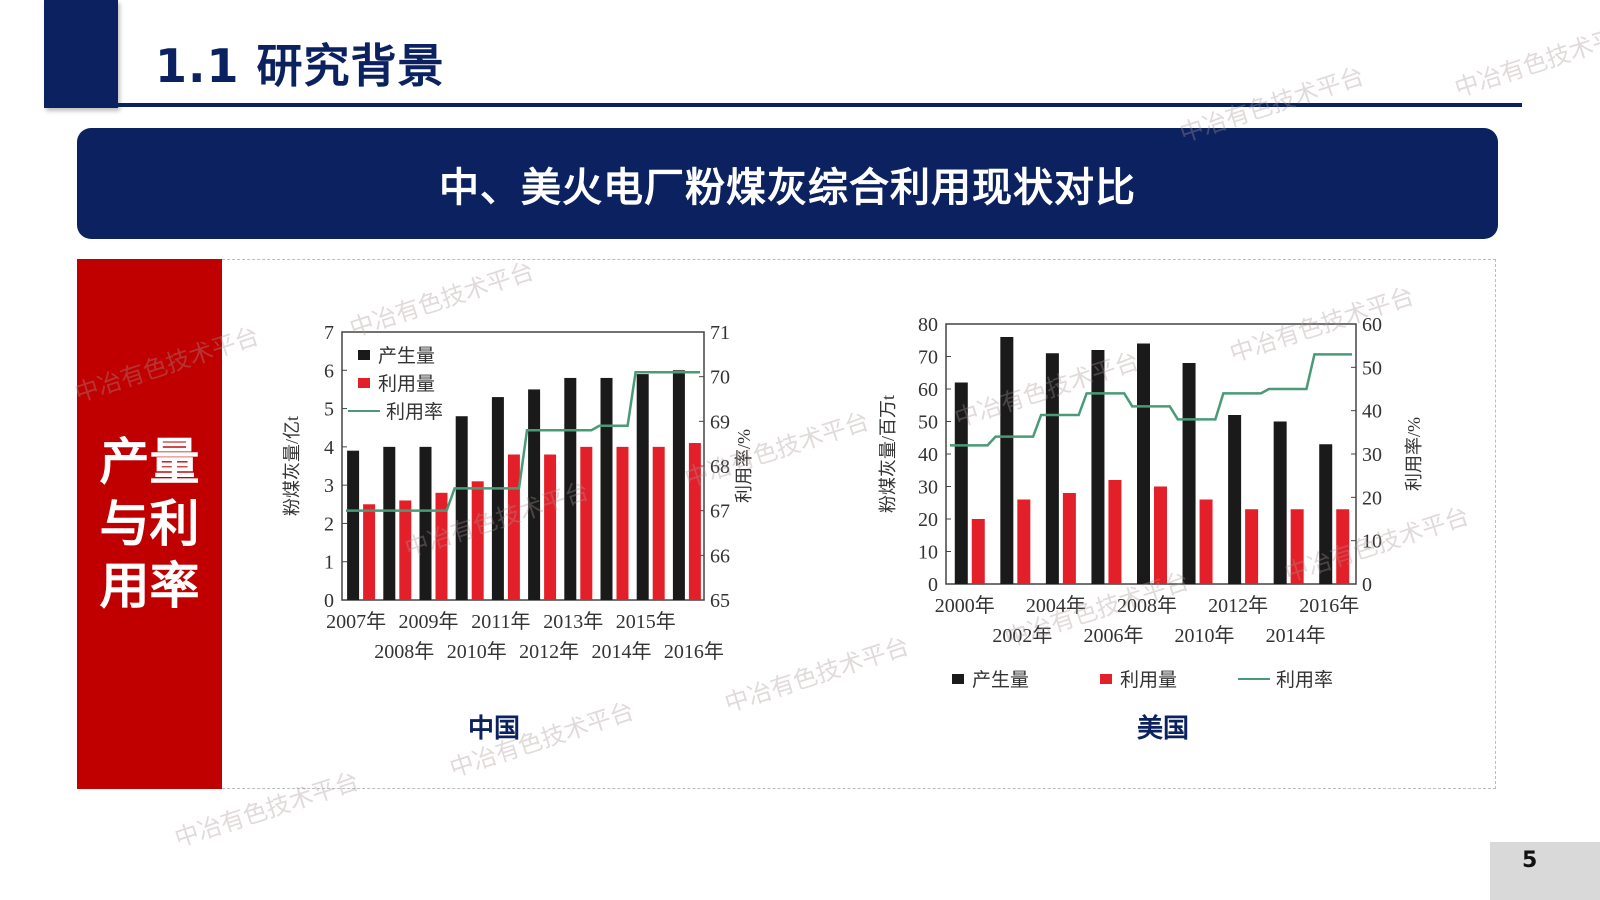 The image size is (1600, 900). I want to click on y2-tick-label: 40, so click(1372, 412).